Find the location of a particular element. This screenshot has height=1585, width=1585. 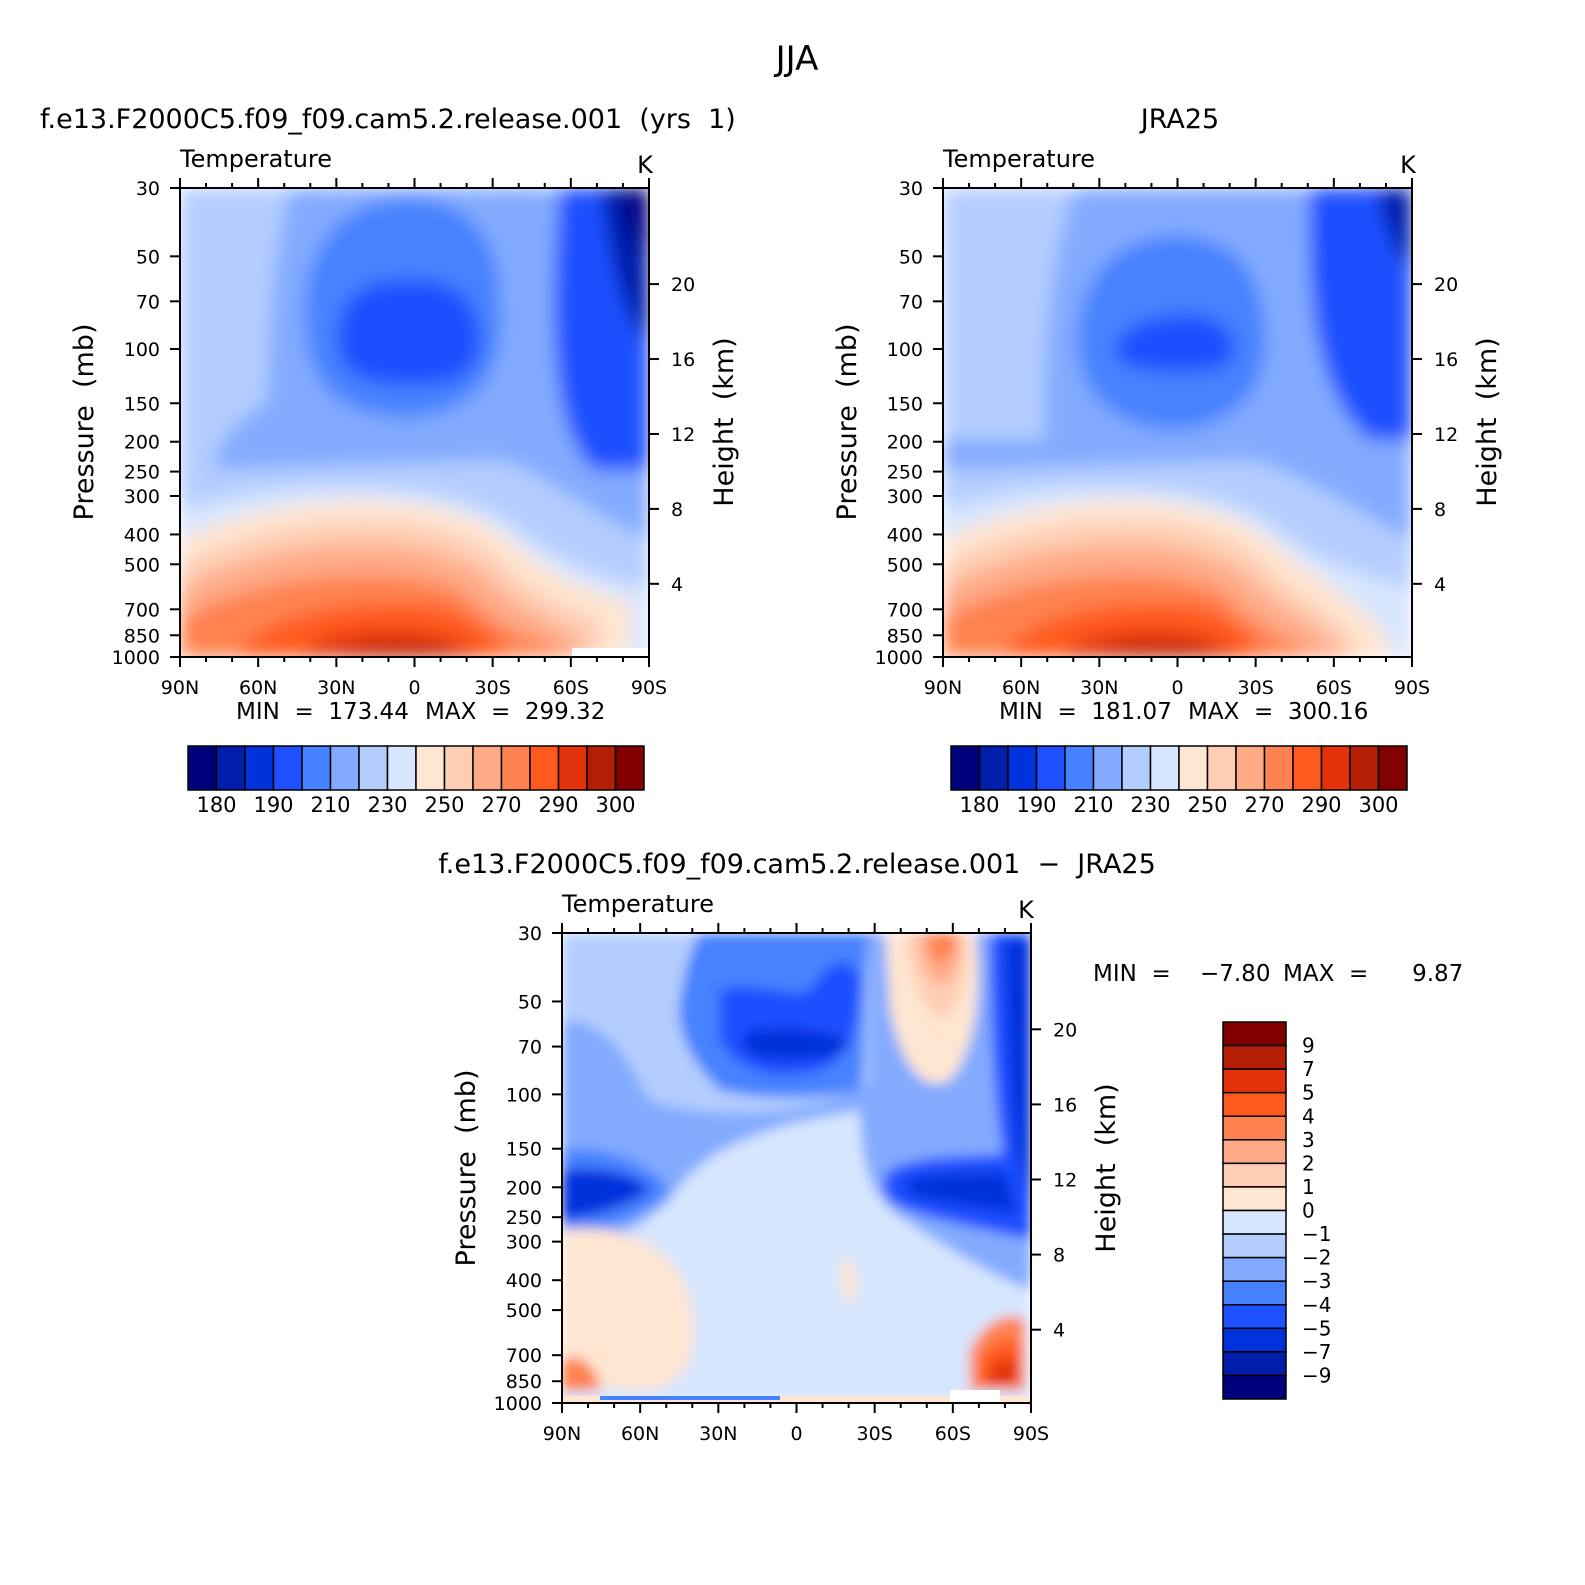

model-height-ticks: 20 16 12 8 4 is located at coordinates (672, 435).